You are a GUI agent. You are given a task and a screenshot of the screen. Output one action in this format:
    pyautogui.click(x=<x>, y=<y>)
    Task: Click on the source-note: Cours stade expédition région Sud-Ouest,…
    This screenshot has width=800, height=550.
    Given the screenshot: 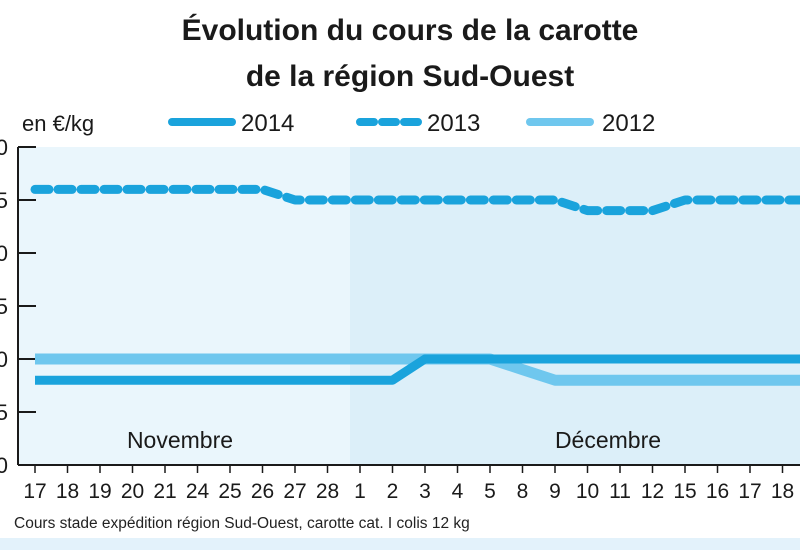 What is the action you would take?
    pyautogui.click(x=242, y=523)
    